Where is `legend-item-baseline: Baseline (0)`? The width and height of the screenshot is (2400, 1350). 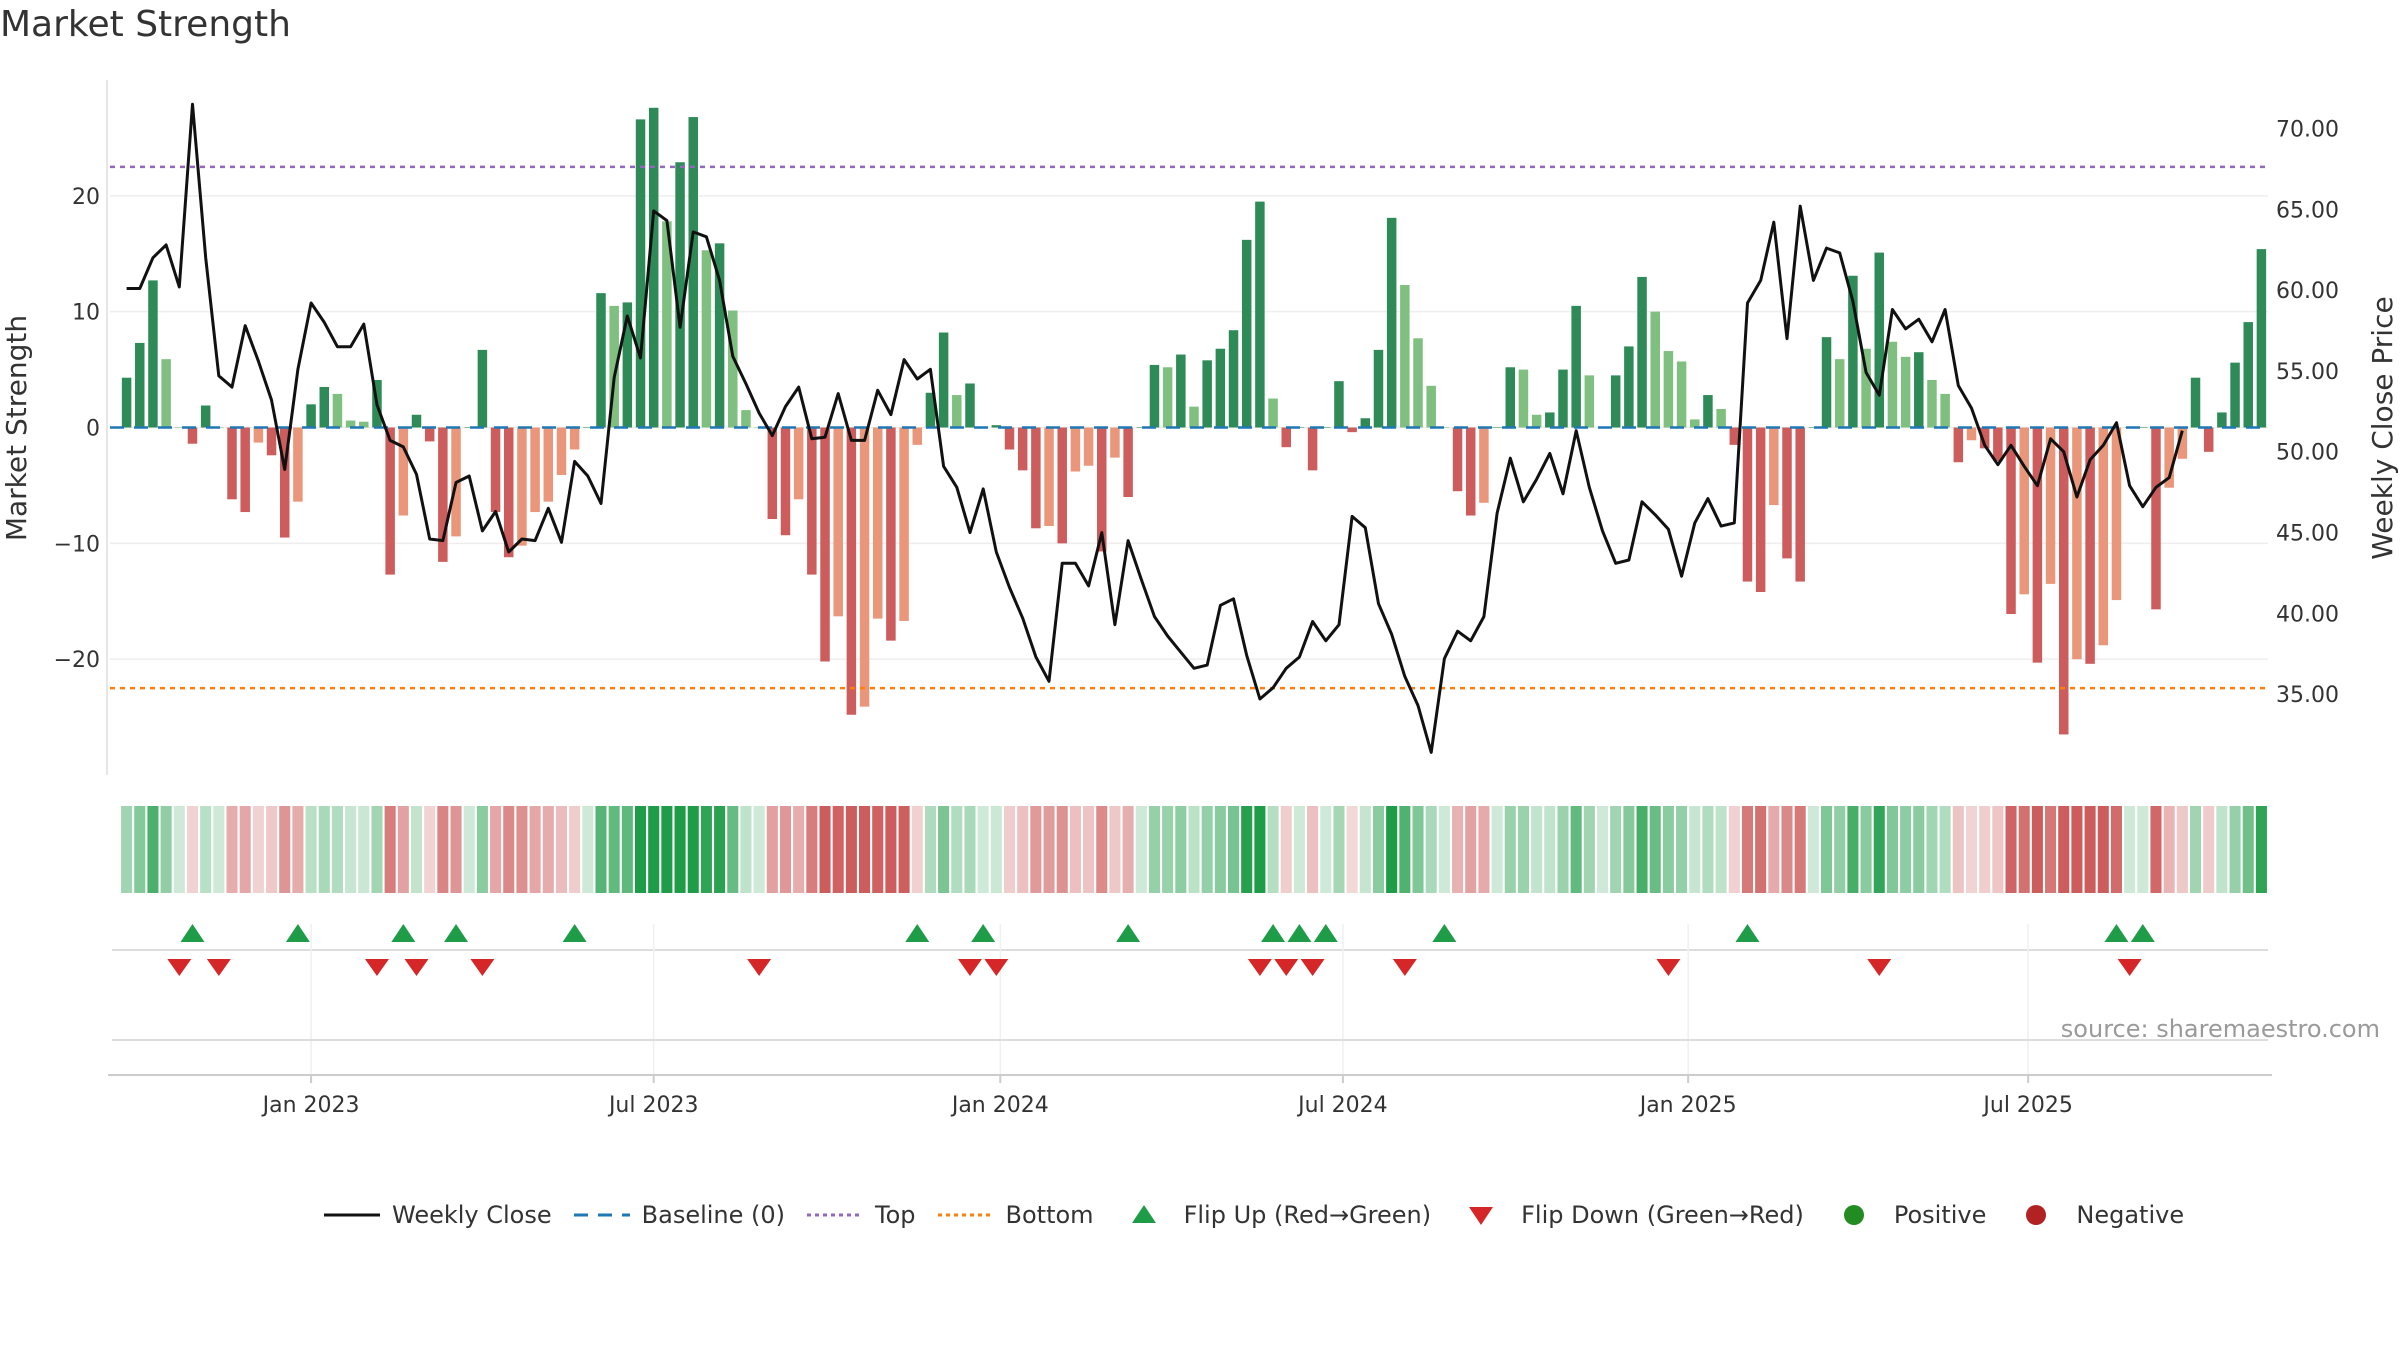
legend-item-baseline: Baseline (0) is located at coordinates (678, 1215).